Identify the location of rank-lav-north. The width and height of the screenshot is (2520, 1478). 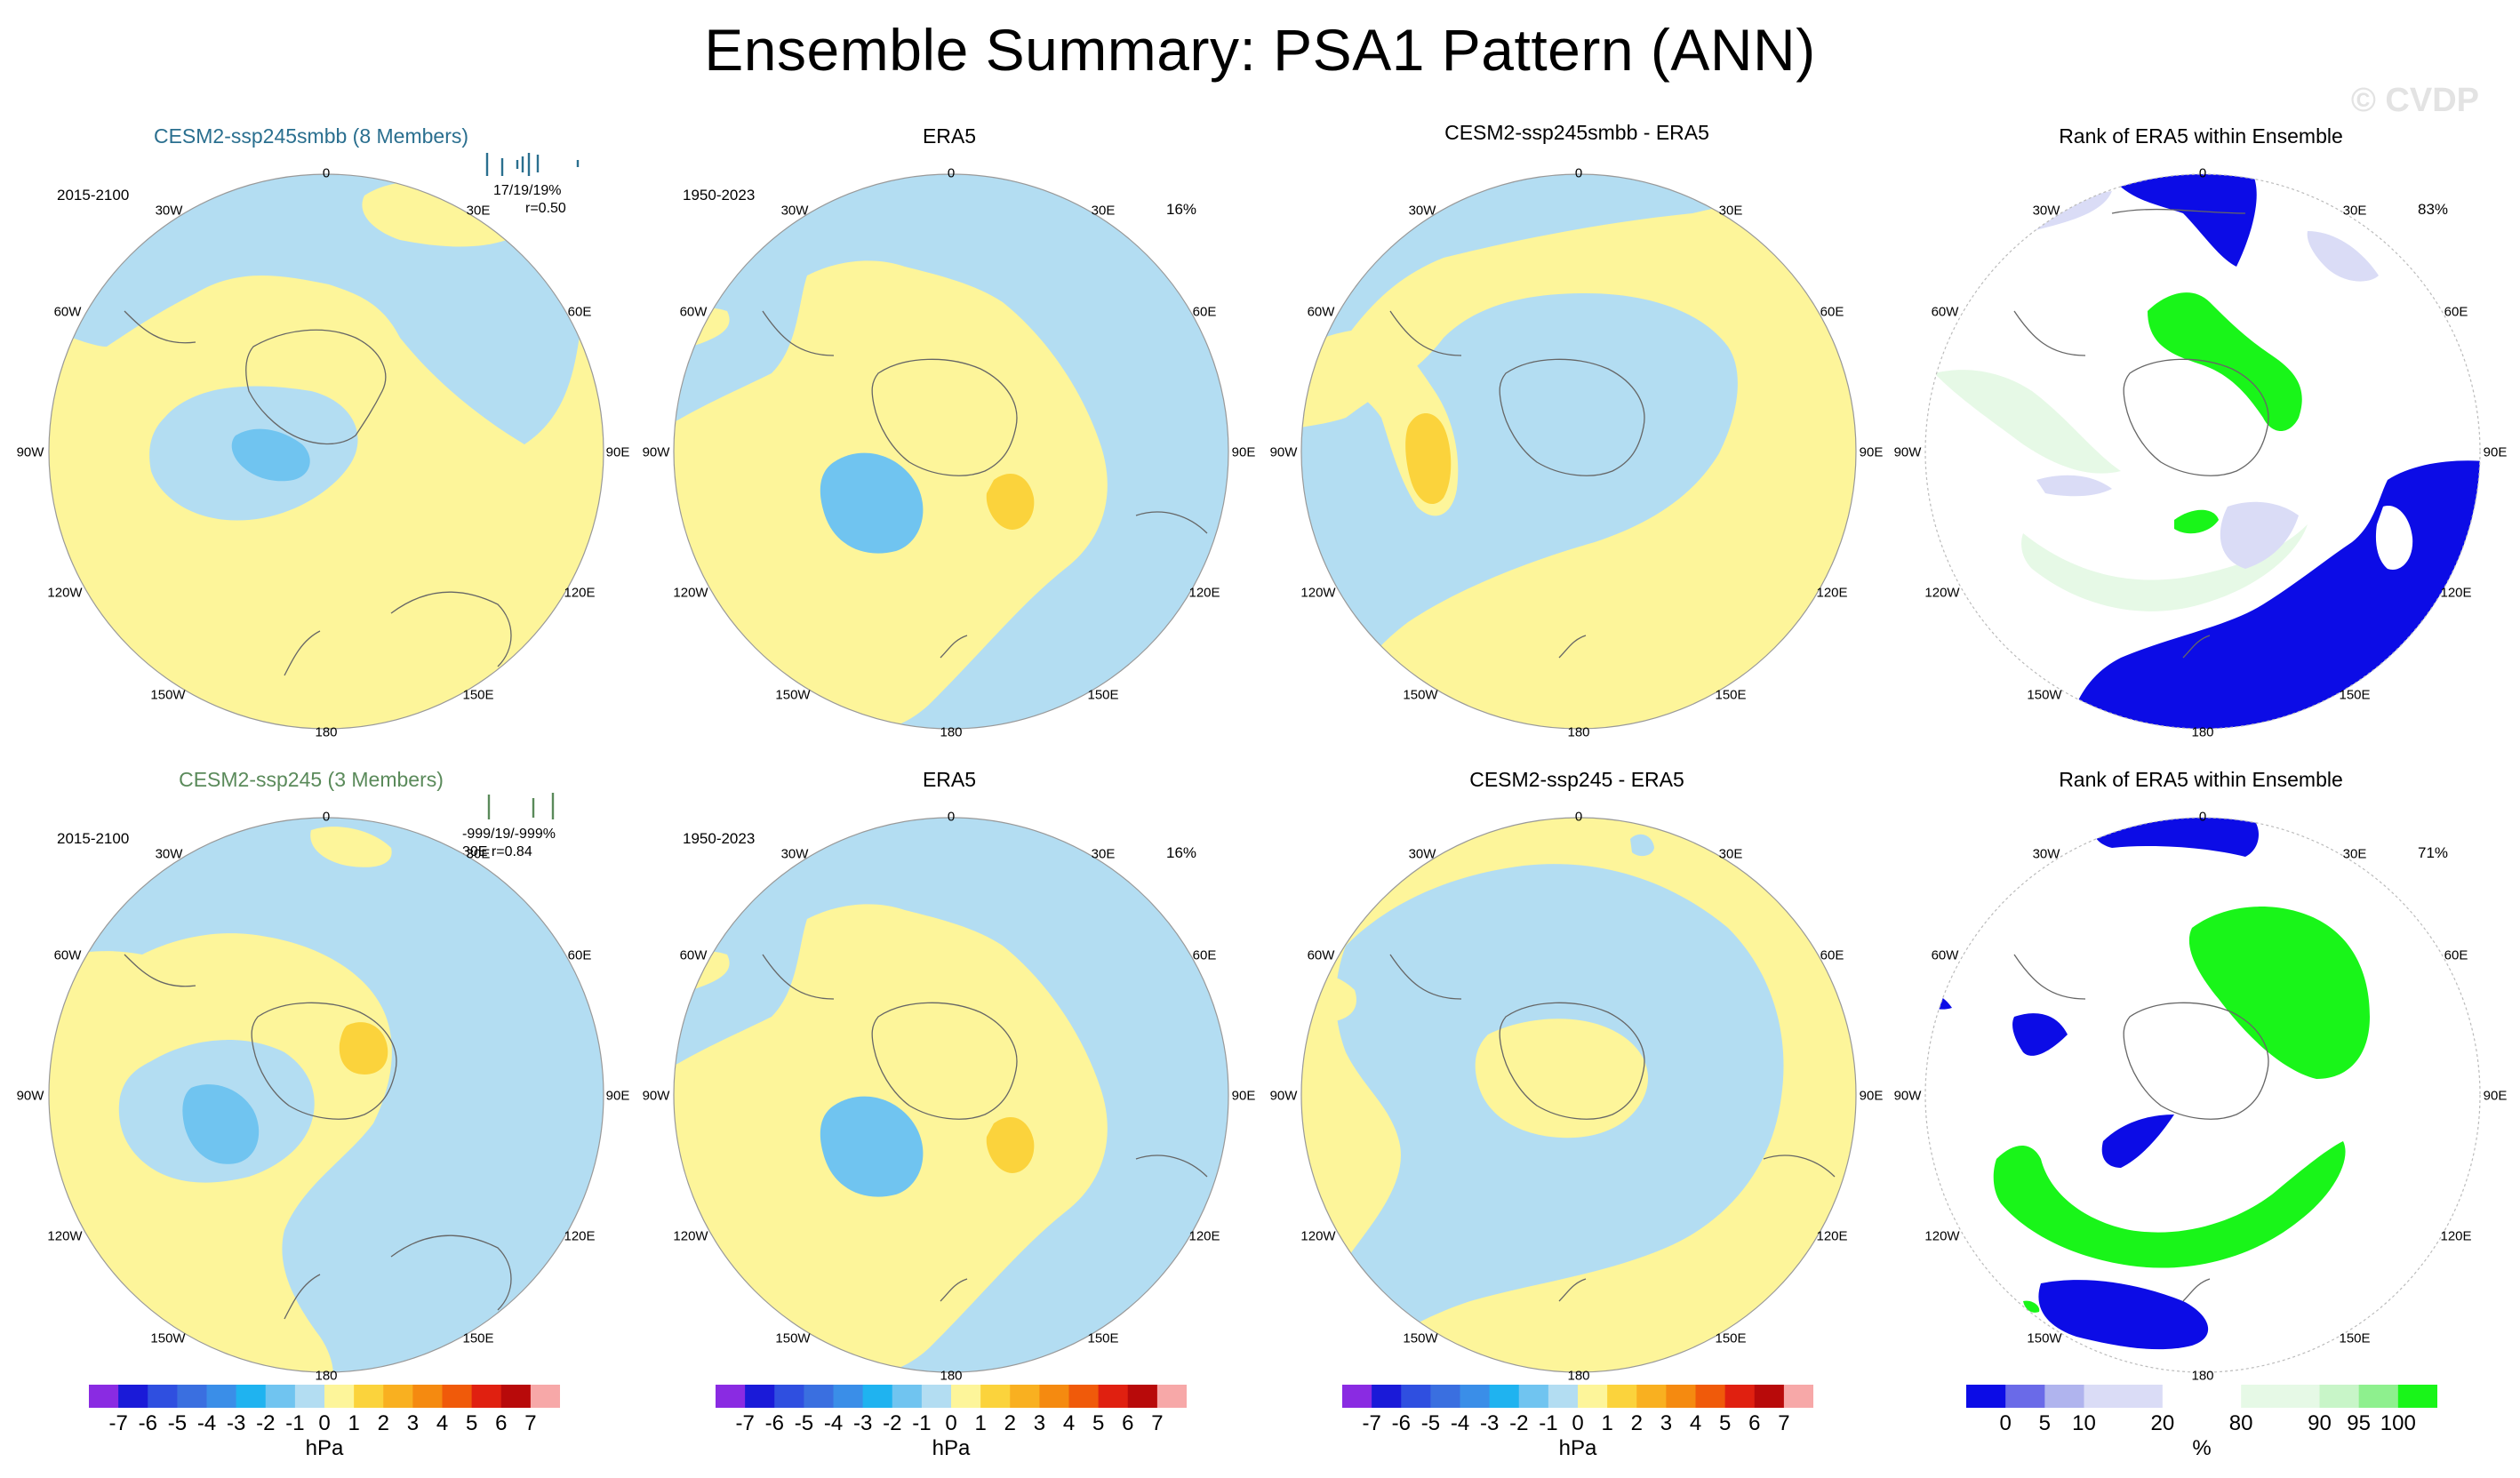
(2192, 236).